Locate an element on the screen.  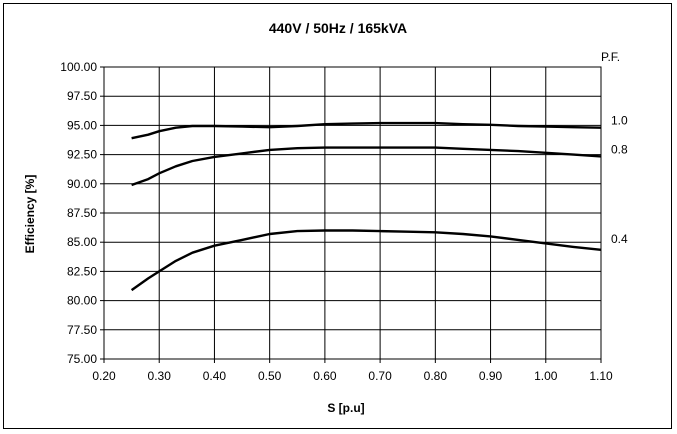
y-tick-label: 82.50 is located at coordinates (82, 271).